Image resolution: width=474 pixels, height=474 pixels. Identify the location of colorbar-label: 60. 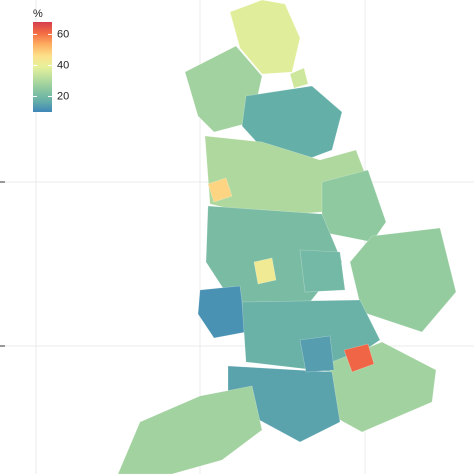
(63, 34).